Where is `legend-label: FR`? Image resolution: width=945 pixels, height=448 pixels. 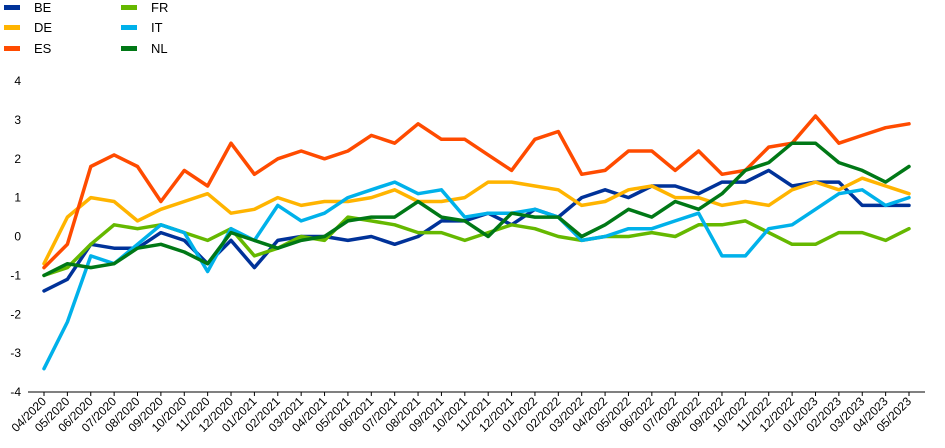 legend-label: FR is located at coordinates (160, 7).